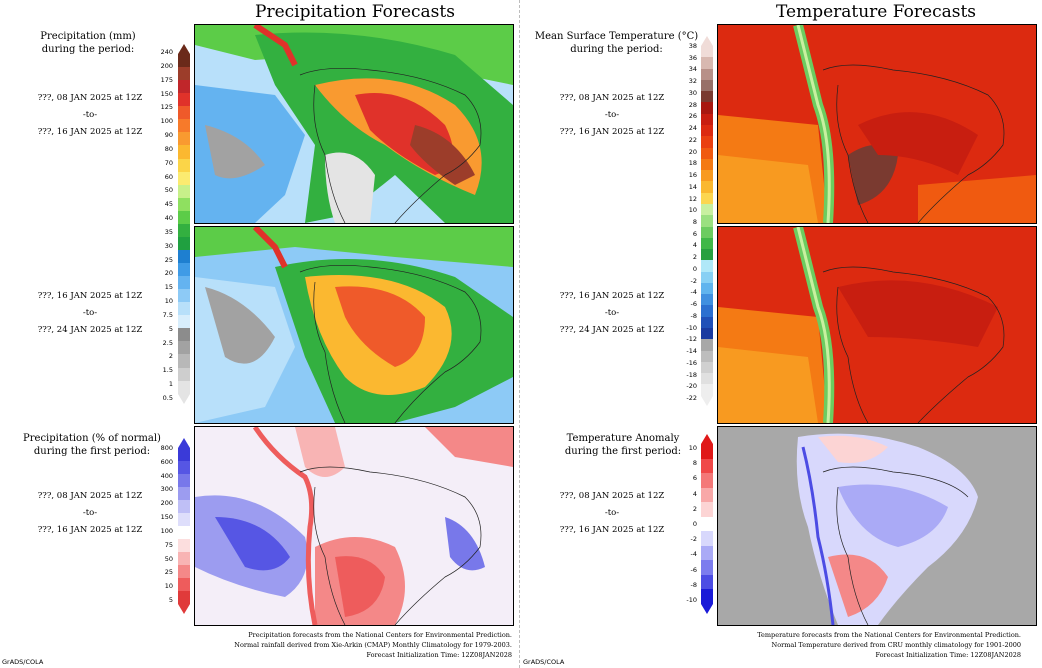 The image size is (1042, 668). Describe the element at coordinates (693, 584) in the screenshot. I see `colorbar-tick-label: -8` at that location.